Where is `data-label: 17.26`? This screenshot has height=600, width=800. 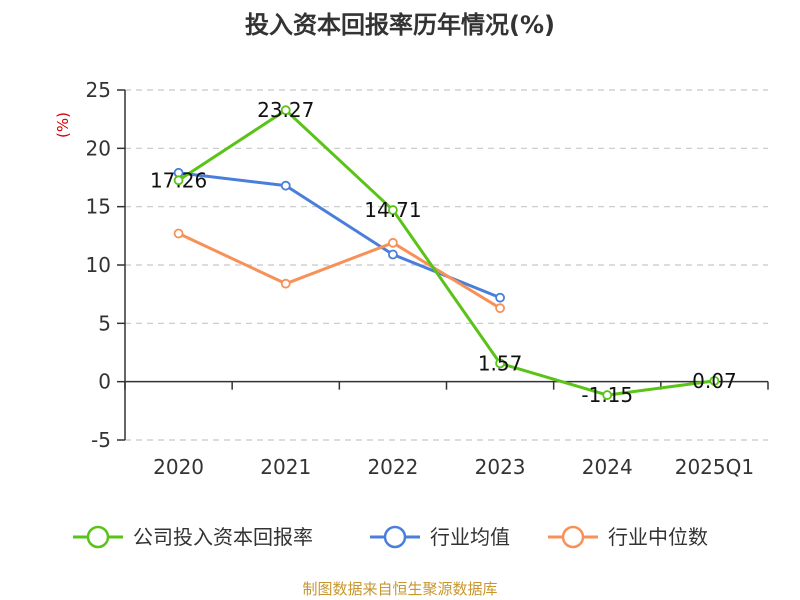
data-label: 17.26 is located at coordinates (178, 180).